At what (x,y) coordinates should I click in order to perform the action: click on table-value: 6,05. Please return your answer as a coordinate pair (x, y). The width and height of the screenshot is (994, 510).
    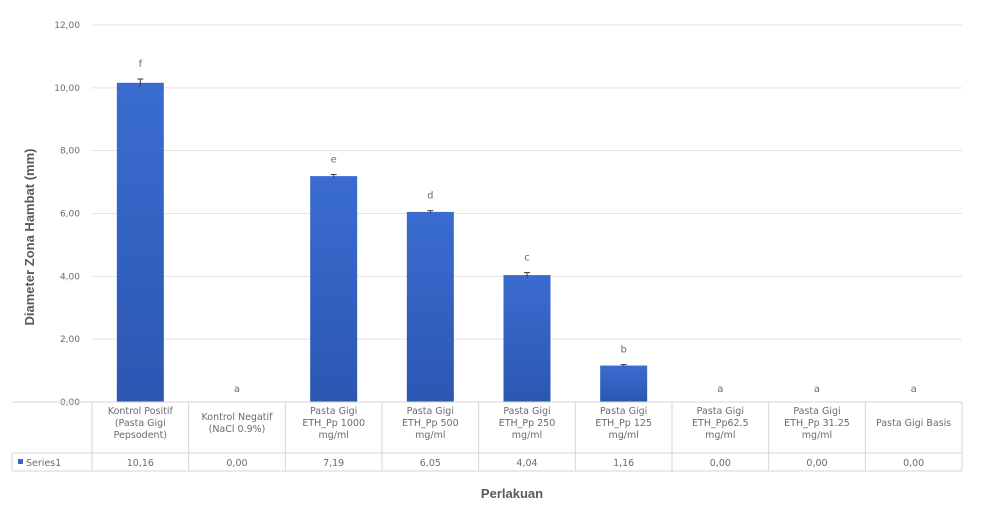
    Looking at the image, I should click on (430, 463).